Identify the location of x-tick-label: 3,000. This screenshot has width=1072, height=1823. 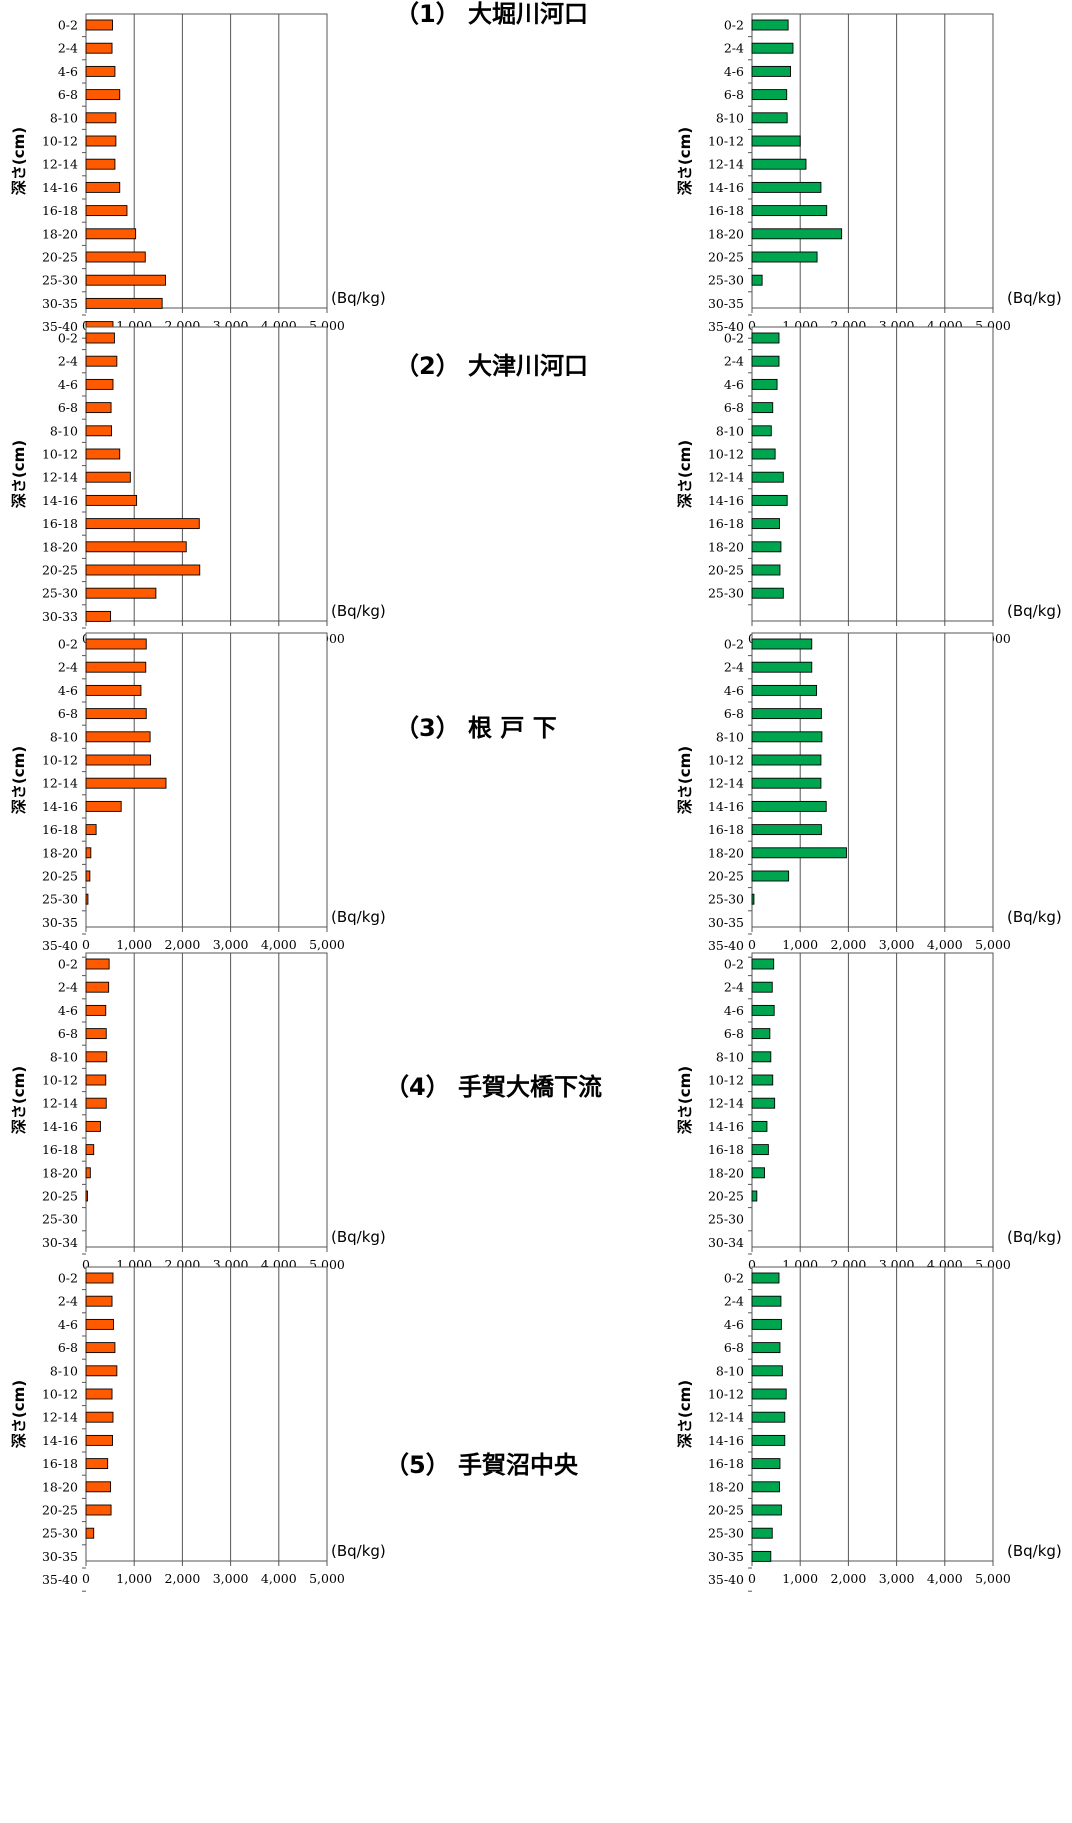
(231, 944).